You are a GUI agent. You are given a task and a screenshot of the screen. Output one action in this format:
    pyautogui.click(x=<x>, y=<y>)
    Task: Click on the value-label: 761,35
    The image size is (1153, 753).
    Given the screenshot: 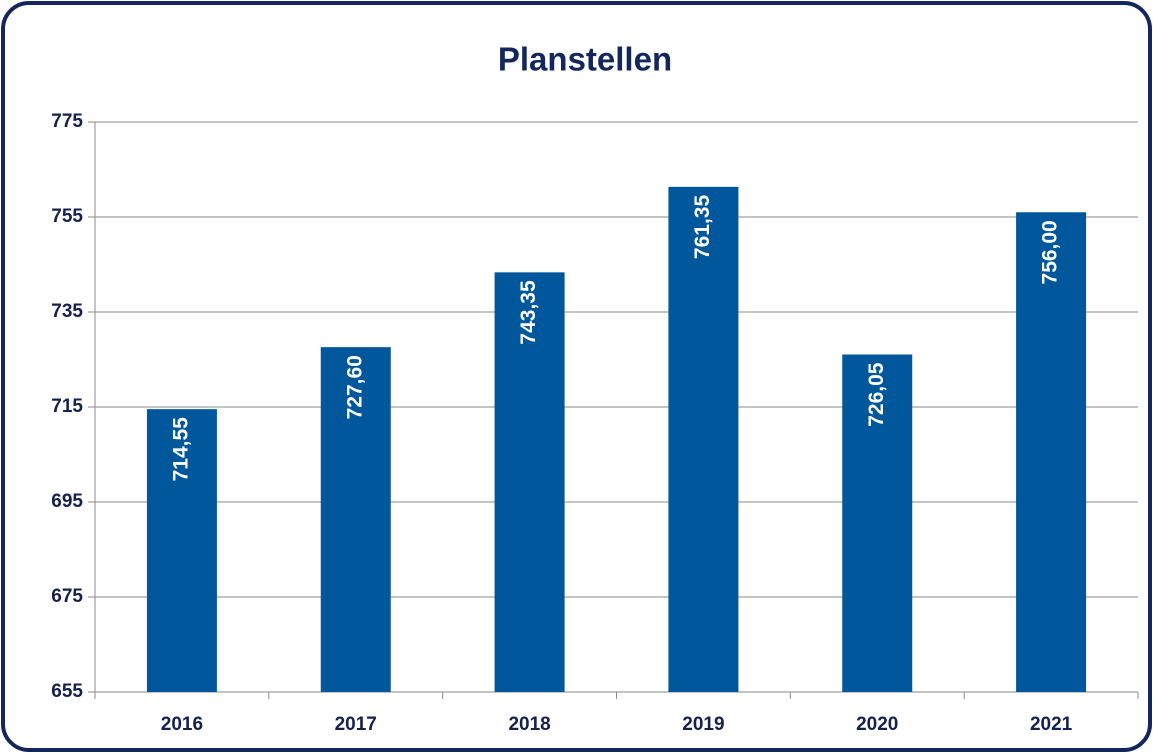 What is the action you would take?
    pyautogui.click(x=702, y=227)
    